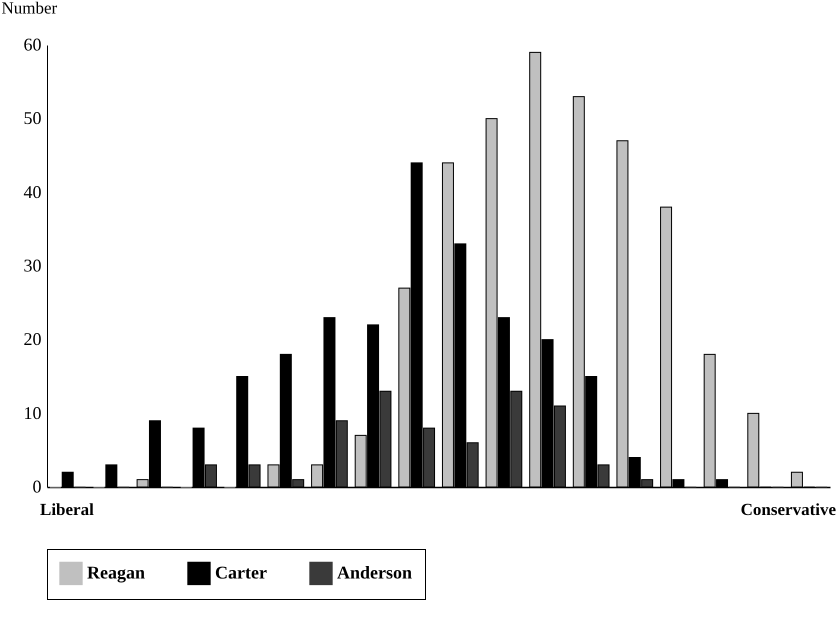  What do you see at coordinates (788, 510) in the screenshot?
I see `text: Conservative` at bounding box center [788, 510].